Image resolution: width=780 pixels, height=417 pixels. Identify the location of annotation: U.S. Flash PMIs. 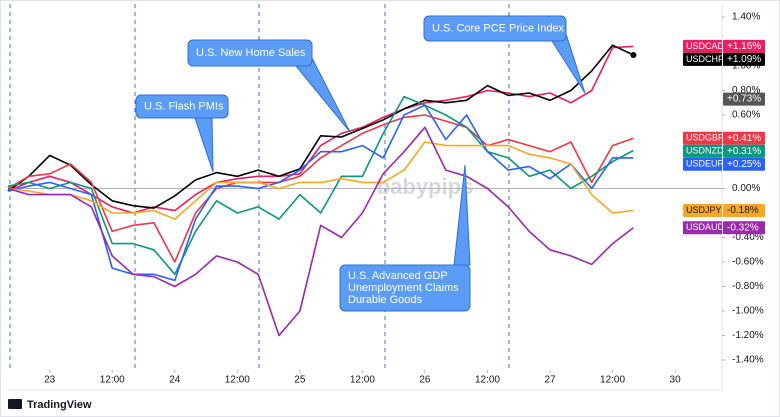
(182, 133).